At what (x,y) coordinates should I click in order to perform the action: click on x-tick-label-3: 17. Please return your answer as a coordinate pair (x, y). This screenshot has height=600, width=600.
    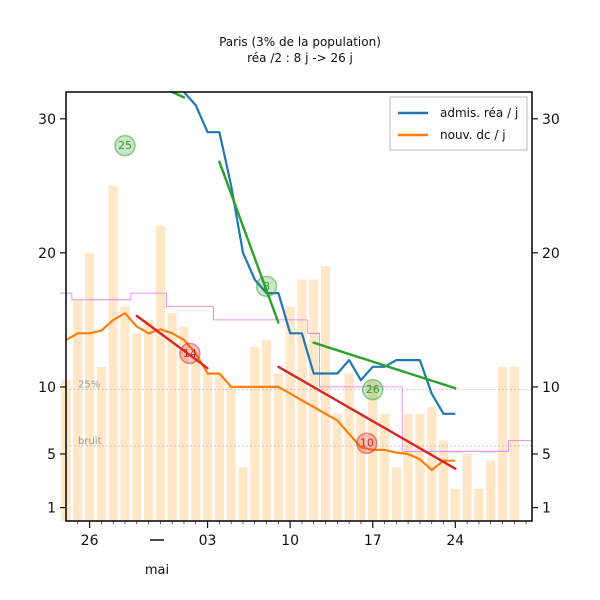
    Looking at the image, I should click on (373, 541).